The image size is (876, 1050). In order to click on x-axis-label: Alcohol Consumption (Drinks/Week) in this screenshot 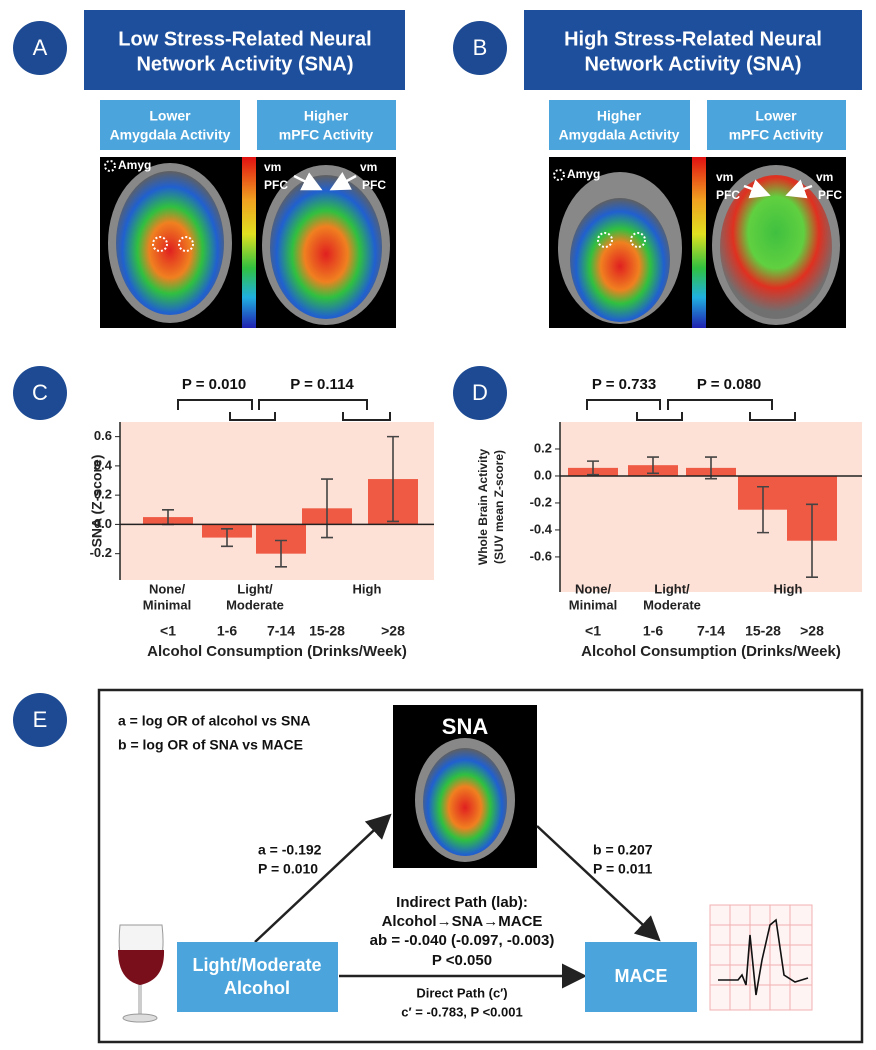, I will do `click(277, 651)`.